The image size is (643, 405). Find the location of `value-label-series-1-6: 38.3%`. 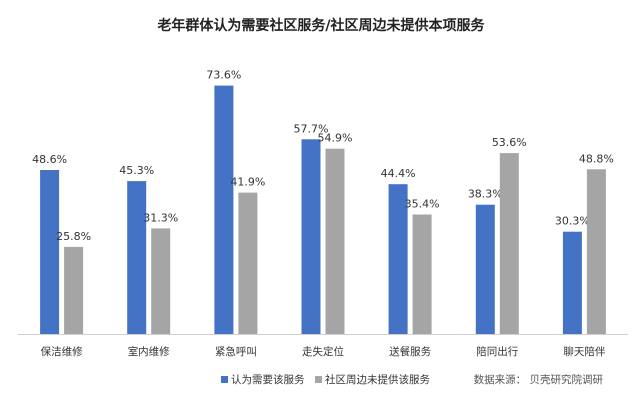

value-label-series-1-6: 38.3% is located at coordinates (485, 194).